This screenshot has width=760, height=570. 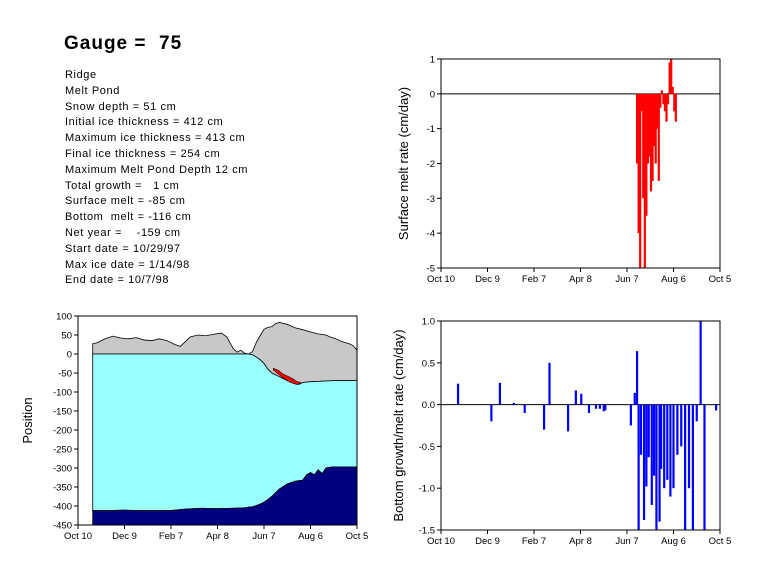 What do you see at coordinates (431, 269) in the screenshot?
I see `y-tick-label: -5` at bounding box center [431, 269].